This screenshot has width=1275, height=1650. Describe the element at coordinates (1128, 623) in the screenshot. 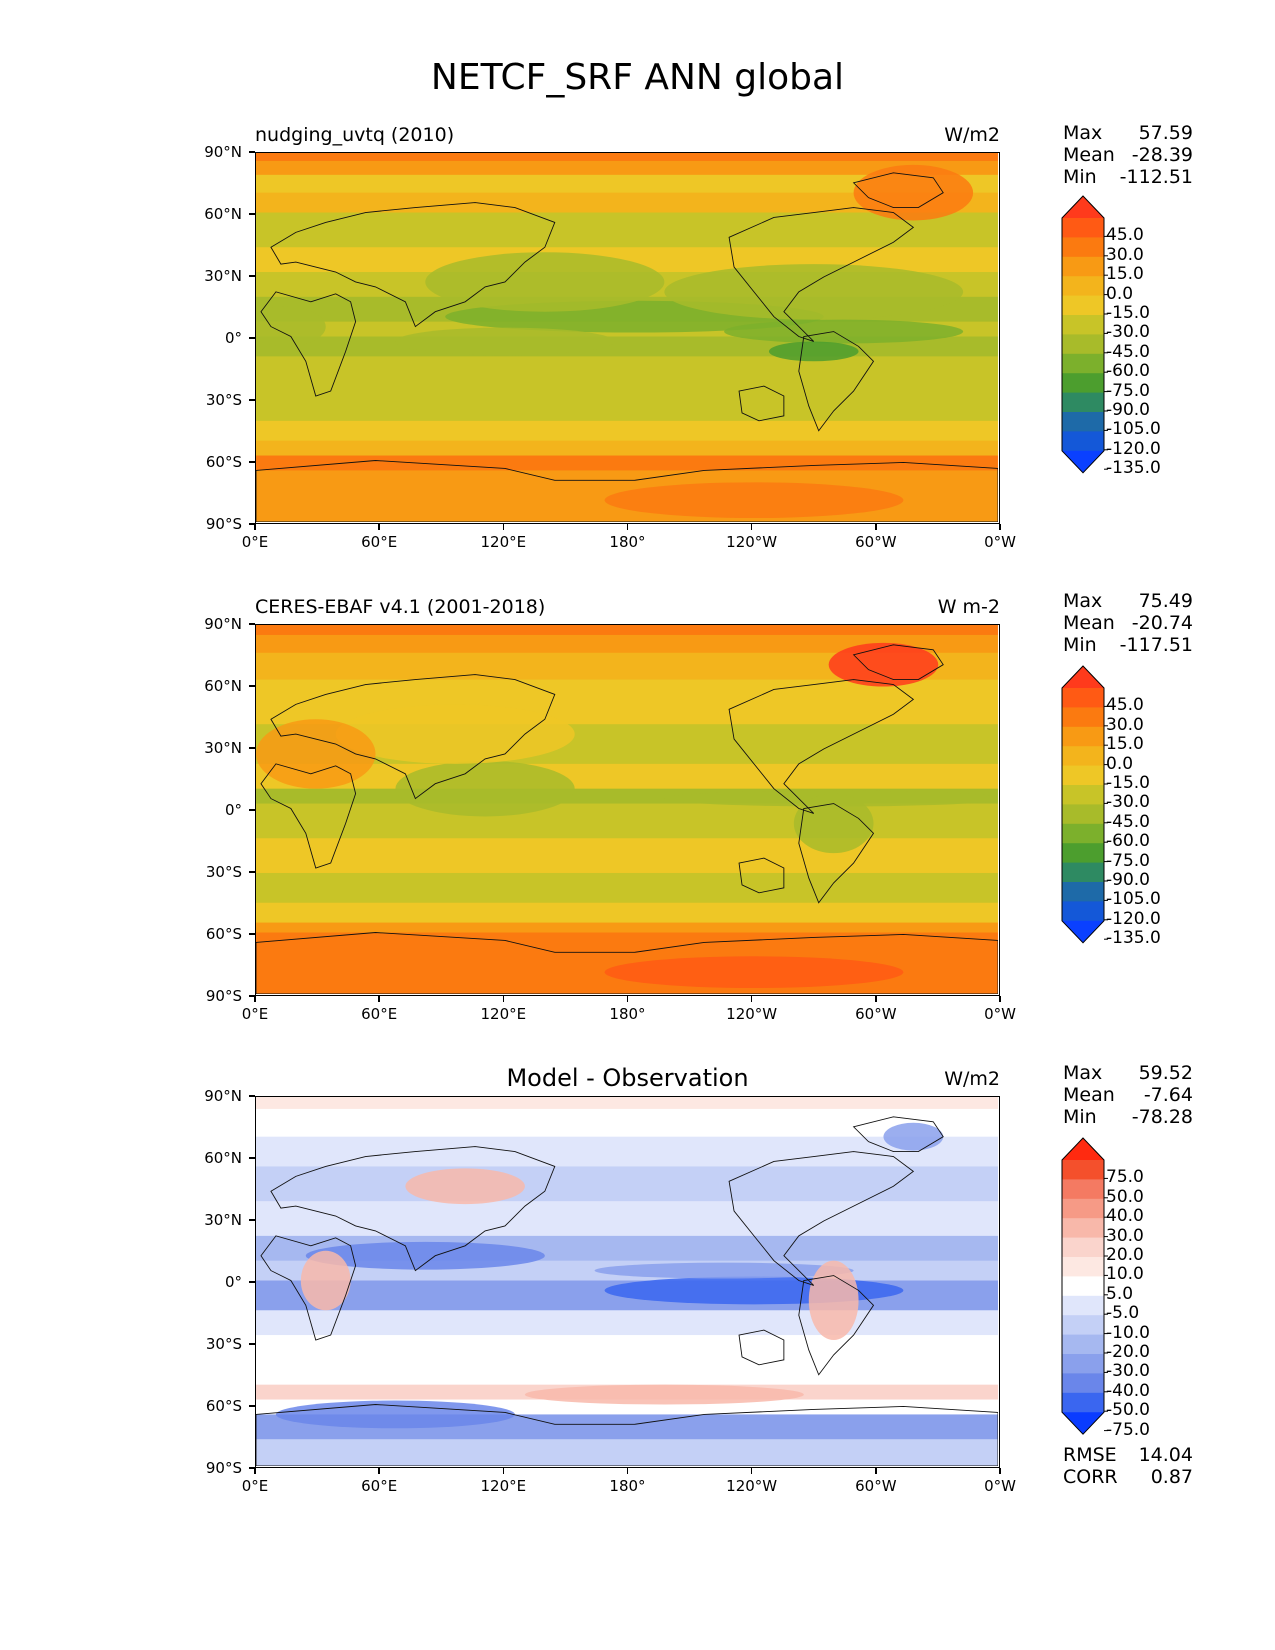

I see `stats-box: Max 75.49 Mean -20.74 Min -117.51` at that location.